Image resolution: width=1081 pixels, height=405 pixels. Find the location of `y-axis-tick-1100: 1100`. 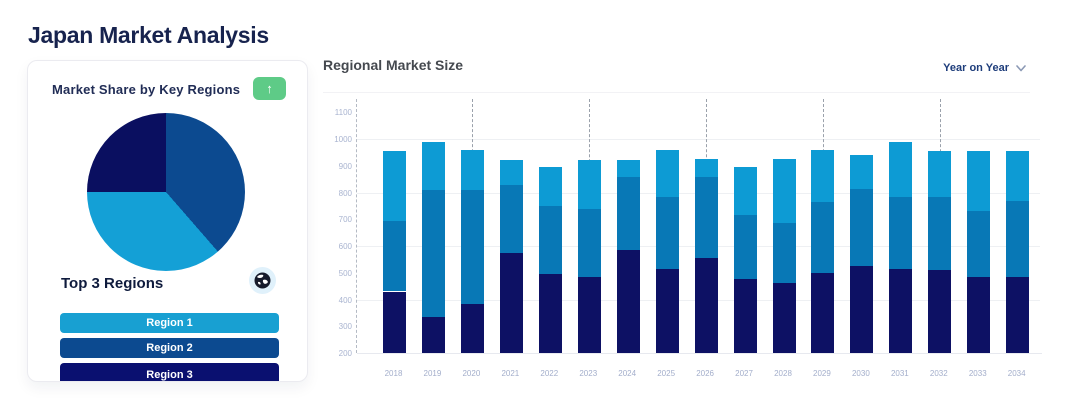

y-axis-tick-1100: 1100 is located at coordinates (343, 113).